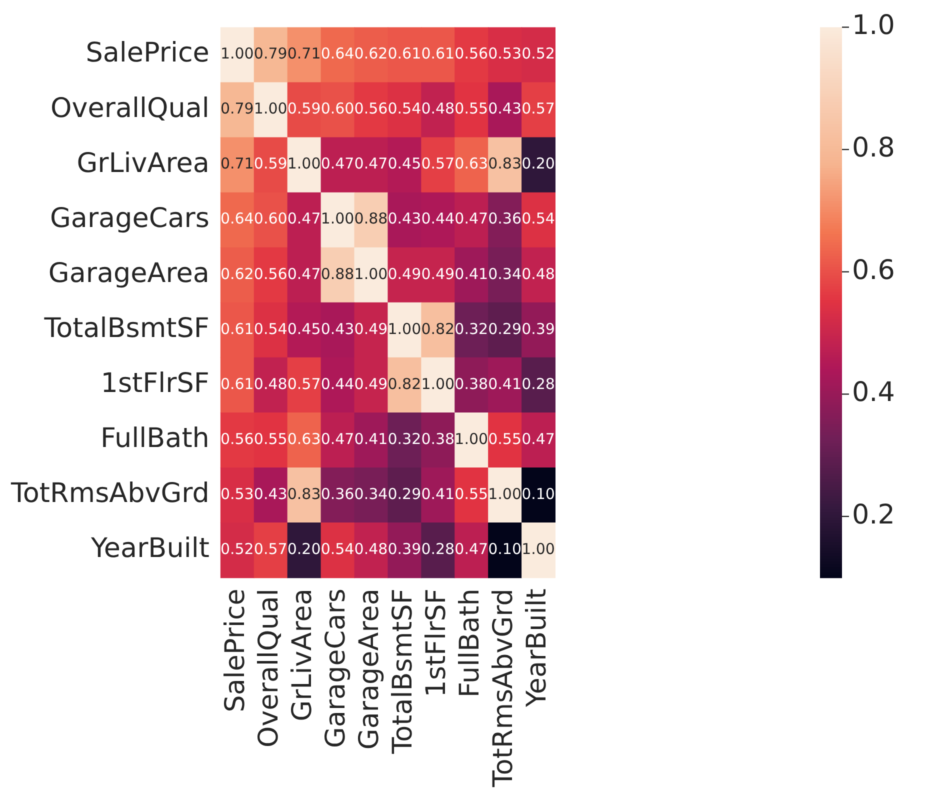 Image resolution: width=931 pixels, height=798 pixels. I want to click on x-tick-label: TotalBsmtSF, so click(402, 671).